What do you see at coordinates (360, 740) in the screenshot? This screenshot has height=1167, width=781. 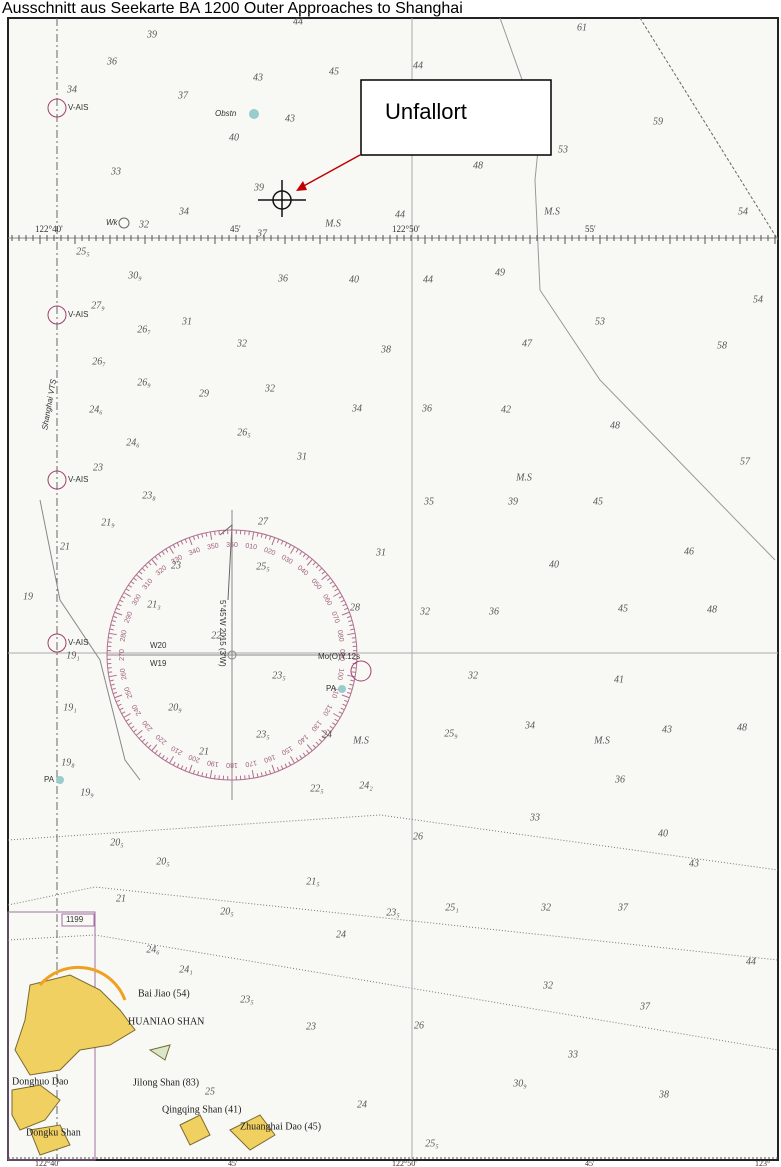 I see `sounding: M.S` at bounding box center [360, 740].